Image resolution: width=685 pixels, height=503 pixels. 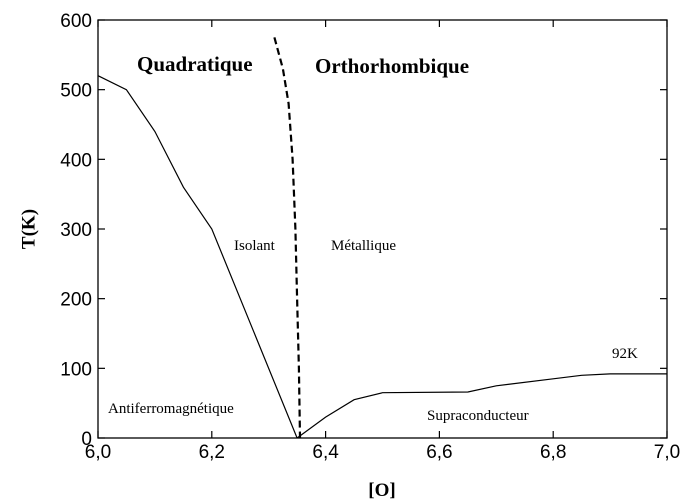 I want to click on x-tick-label: 6,8, so click(x=553, y=452).